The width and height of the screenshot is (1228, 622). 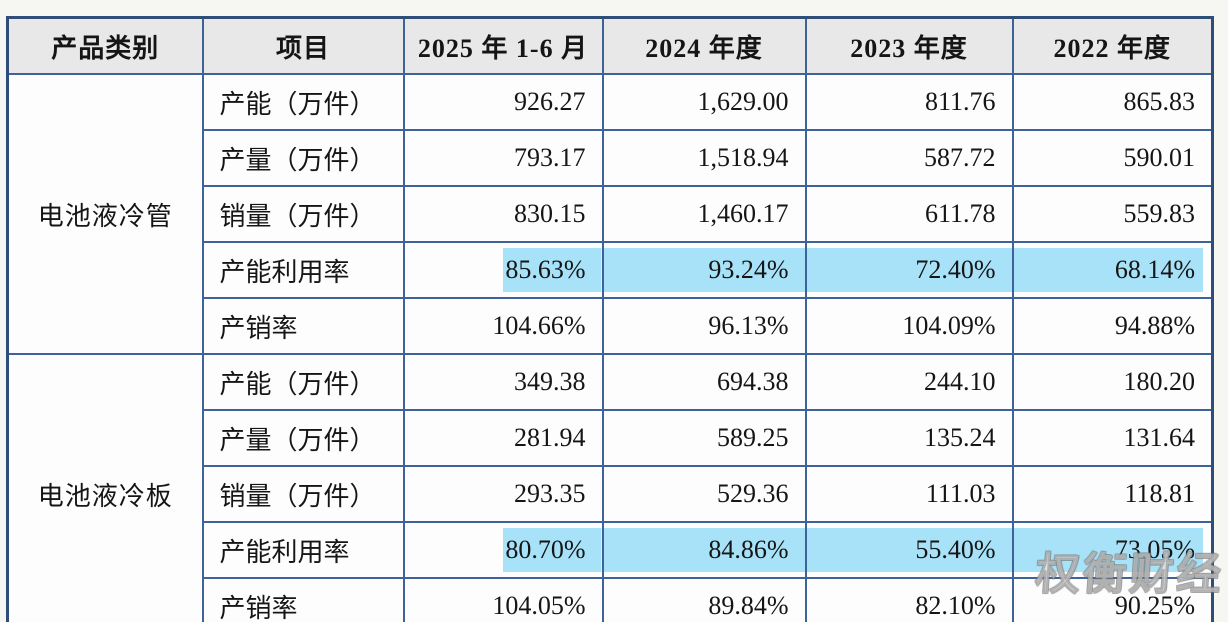 I want to click on value-cell: 55.40%, so click(x=909, y=550).